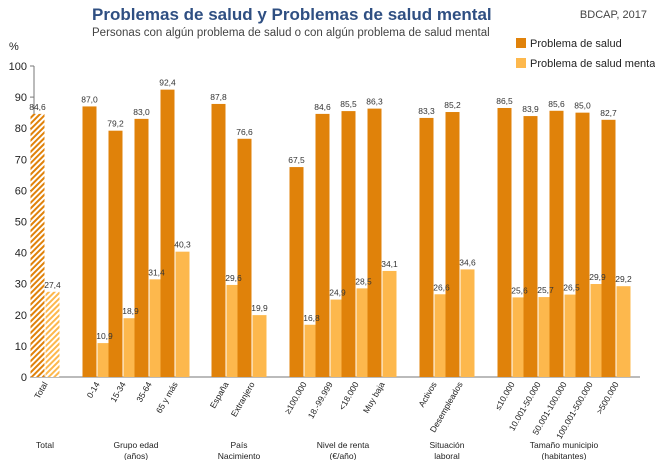 The image size is (655, 460). Describe the element at coordinates (447, 455) in the screenshot. I see `group-label: laboral` at that location.